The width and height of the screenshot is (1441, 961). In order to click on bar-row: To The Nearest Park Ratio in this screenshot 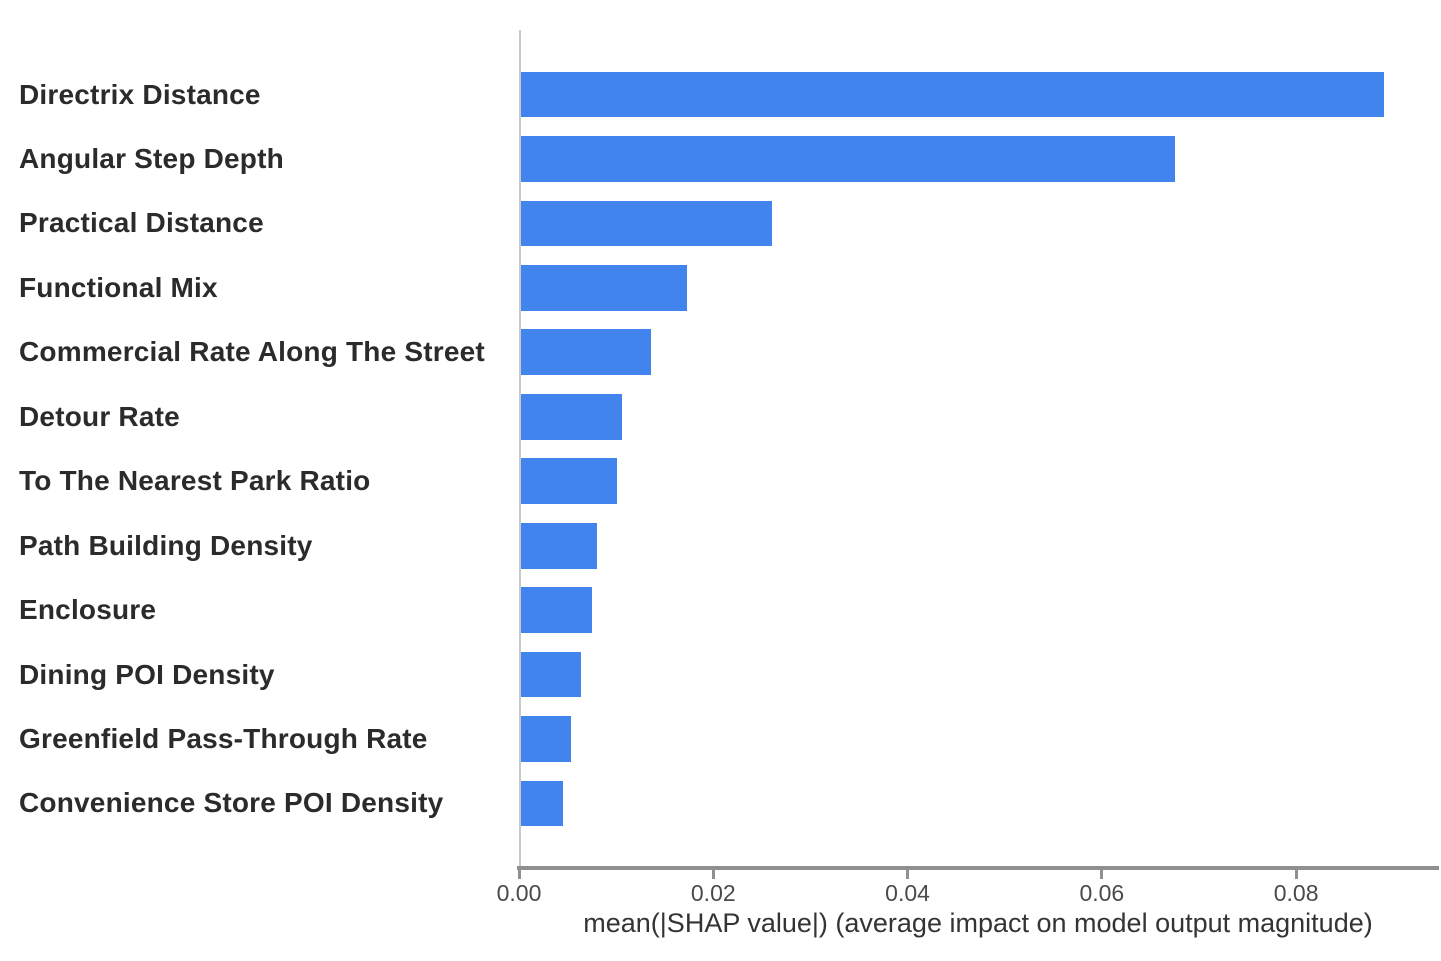, I will do `click(718, 481)`.